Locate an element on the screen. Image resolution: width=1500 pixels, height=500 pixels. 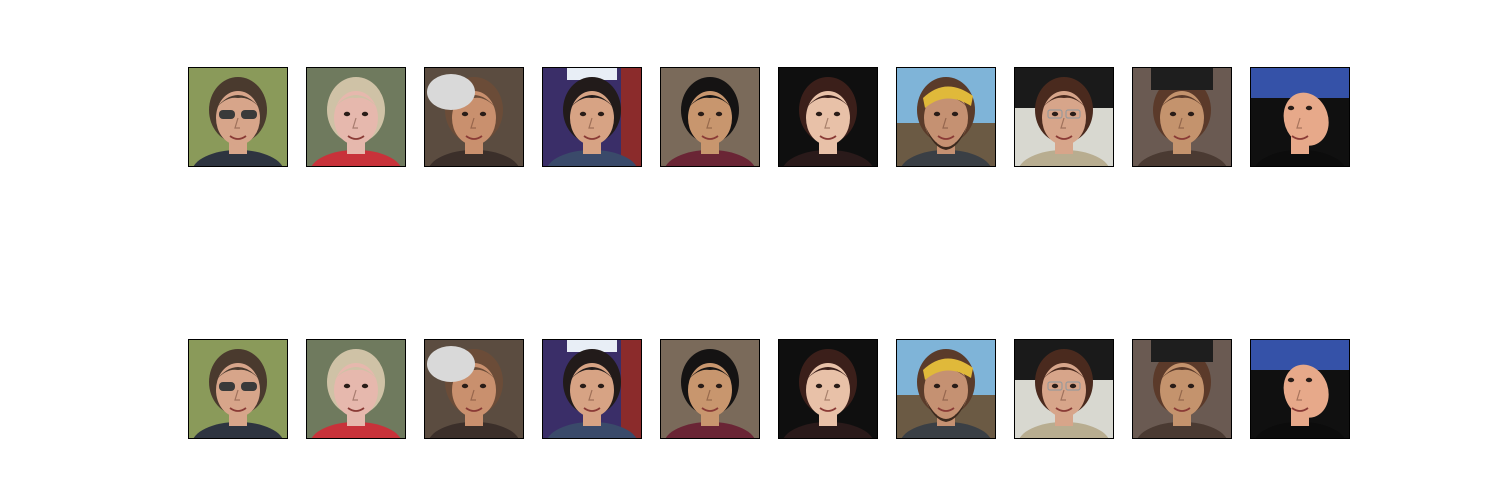
smiling-girl-face-photo is located at coordinates (356, 117).